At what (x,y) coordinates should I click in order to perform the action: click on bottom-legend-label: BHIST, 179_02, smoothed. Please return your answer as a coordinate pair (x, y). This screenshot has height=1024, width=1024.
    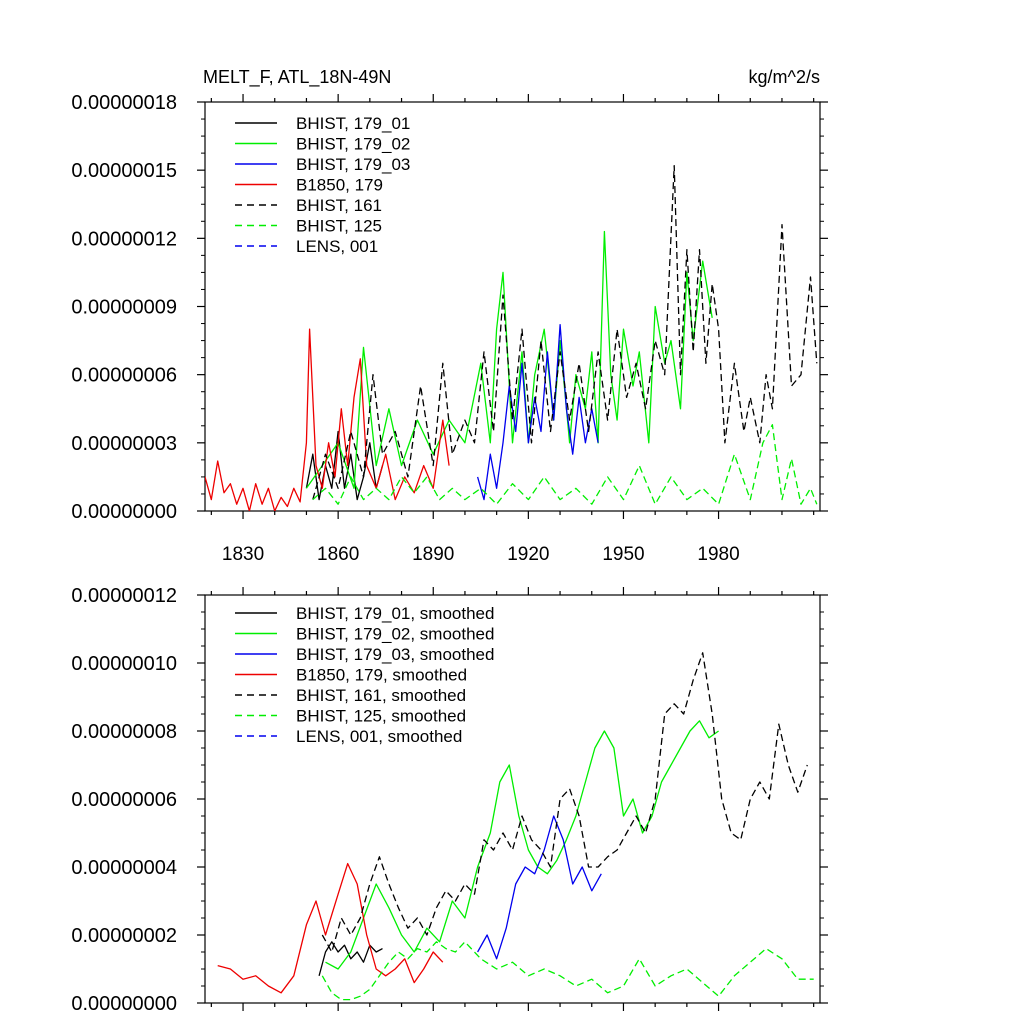
    Looking at the image, I should click on (395, 634).